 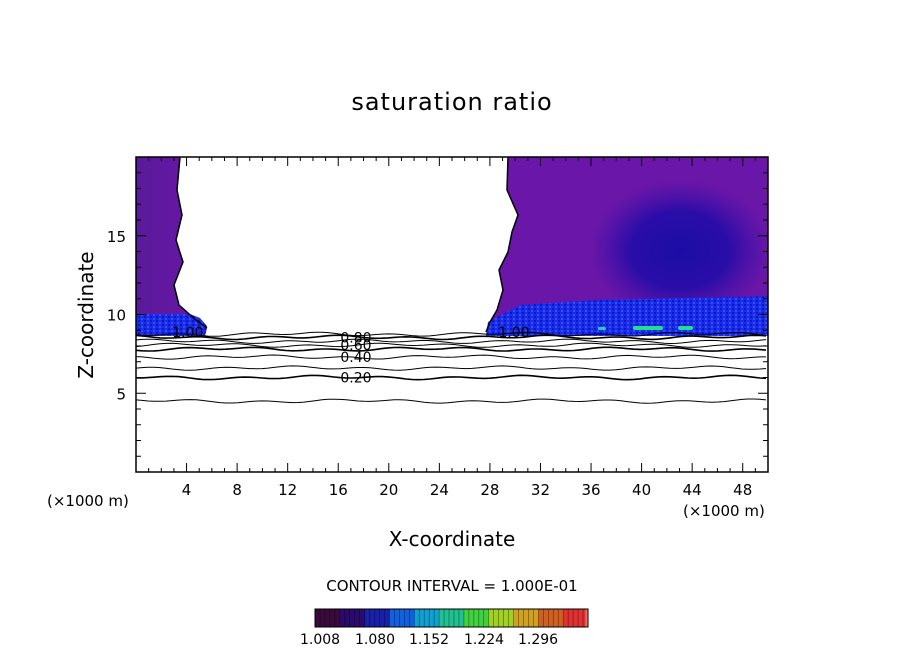 I want to click on contour-label: 0.80, so click(x=355, y=338).